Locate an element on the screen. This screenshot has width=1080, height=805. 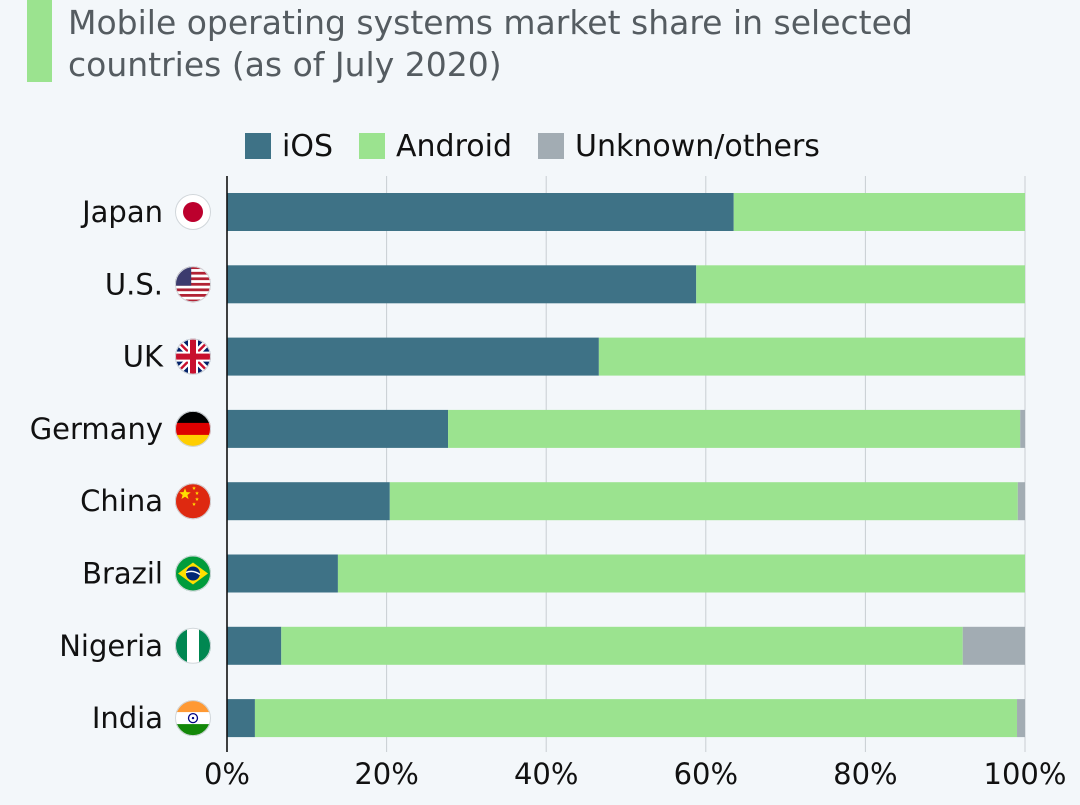
x-tick-label: 60% is located at coordinates (706, 774).